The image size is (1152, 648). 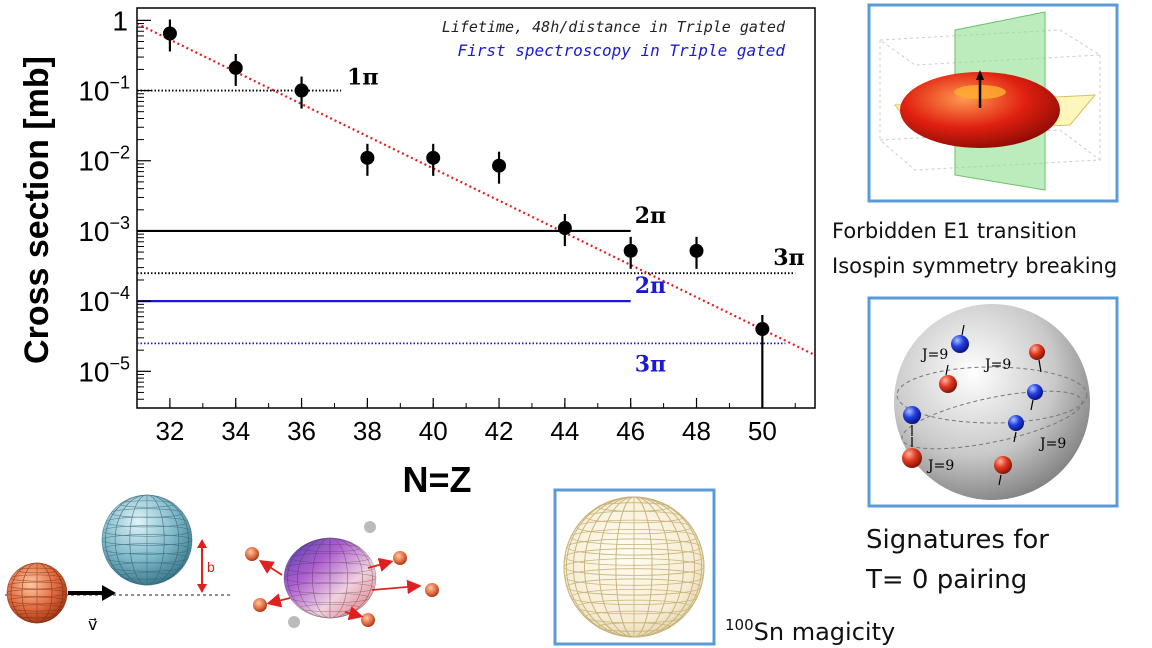 What do you see at coordinates (739, 625) in the screenshot?
I see `mass-number: 100` at bounding box center [739, 625].